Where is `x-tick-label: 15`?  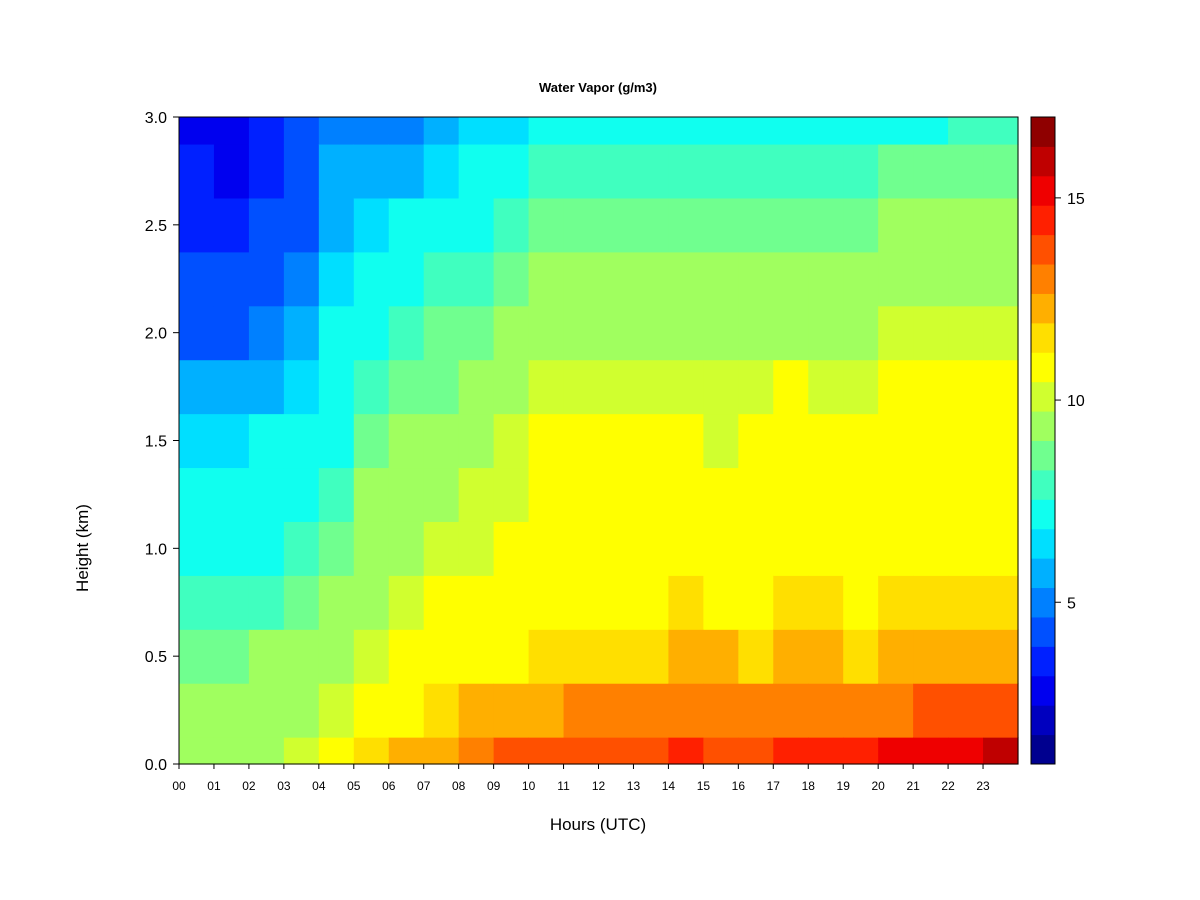
x-tick-label: 15 is located at coordinates (704, 786).